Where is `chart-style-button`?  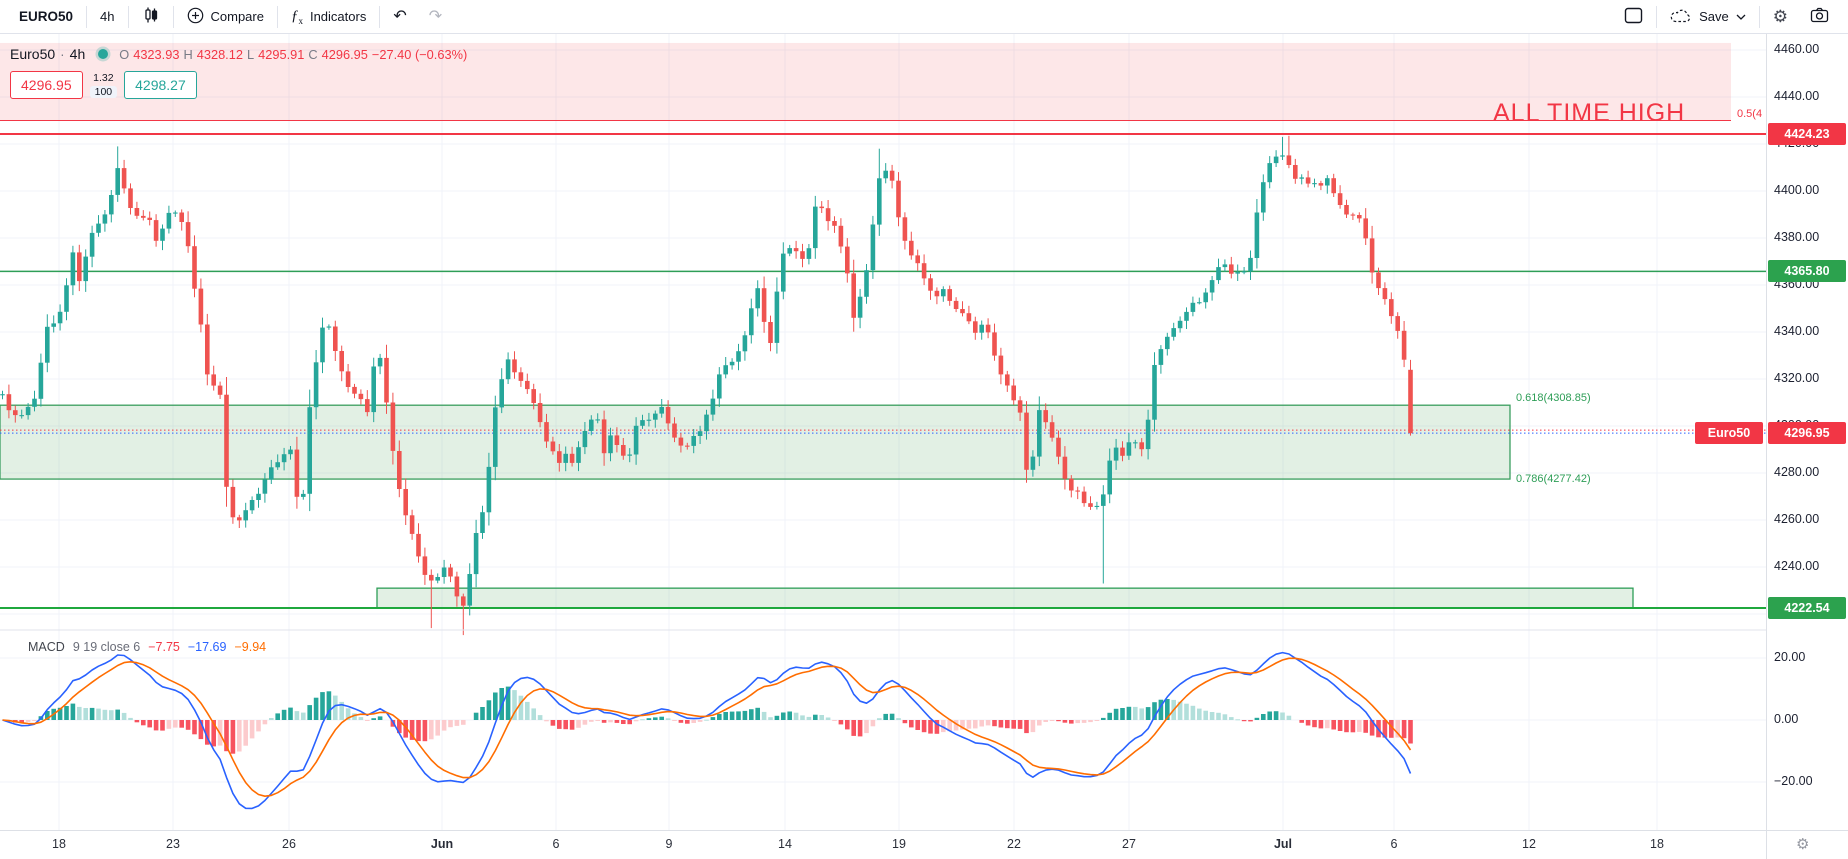
chart-style-button is located at coordinates (151, 17).